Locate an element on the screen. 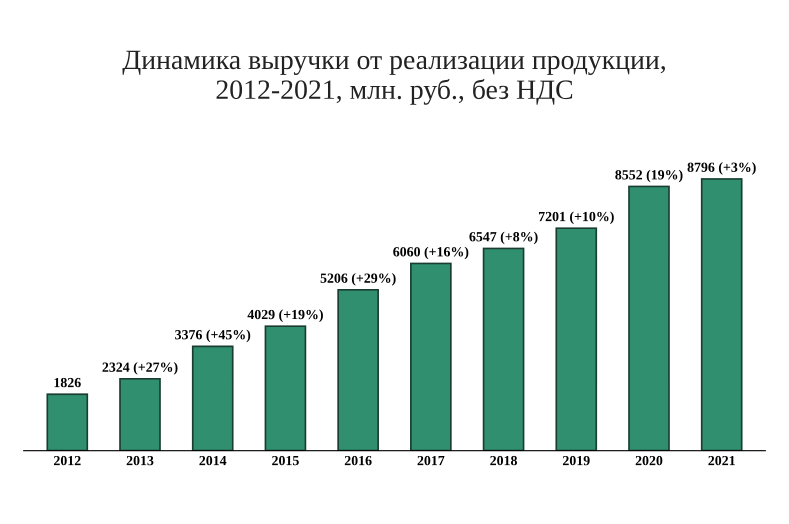  data-label: 3376 (+45%) is located at coordinates (212, 336).